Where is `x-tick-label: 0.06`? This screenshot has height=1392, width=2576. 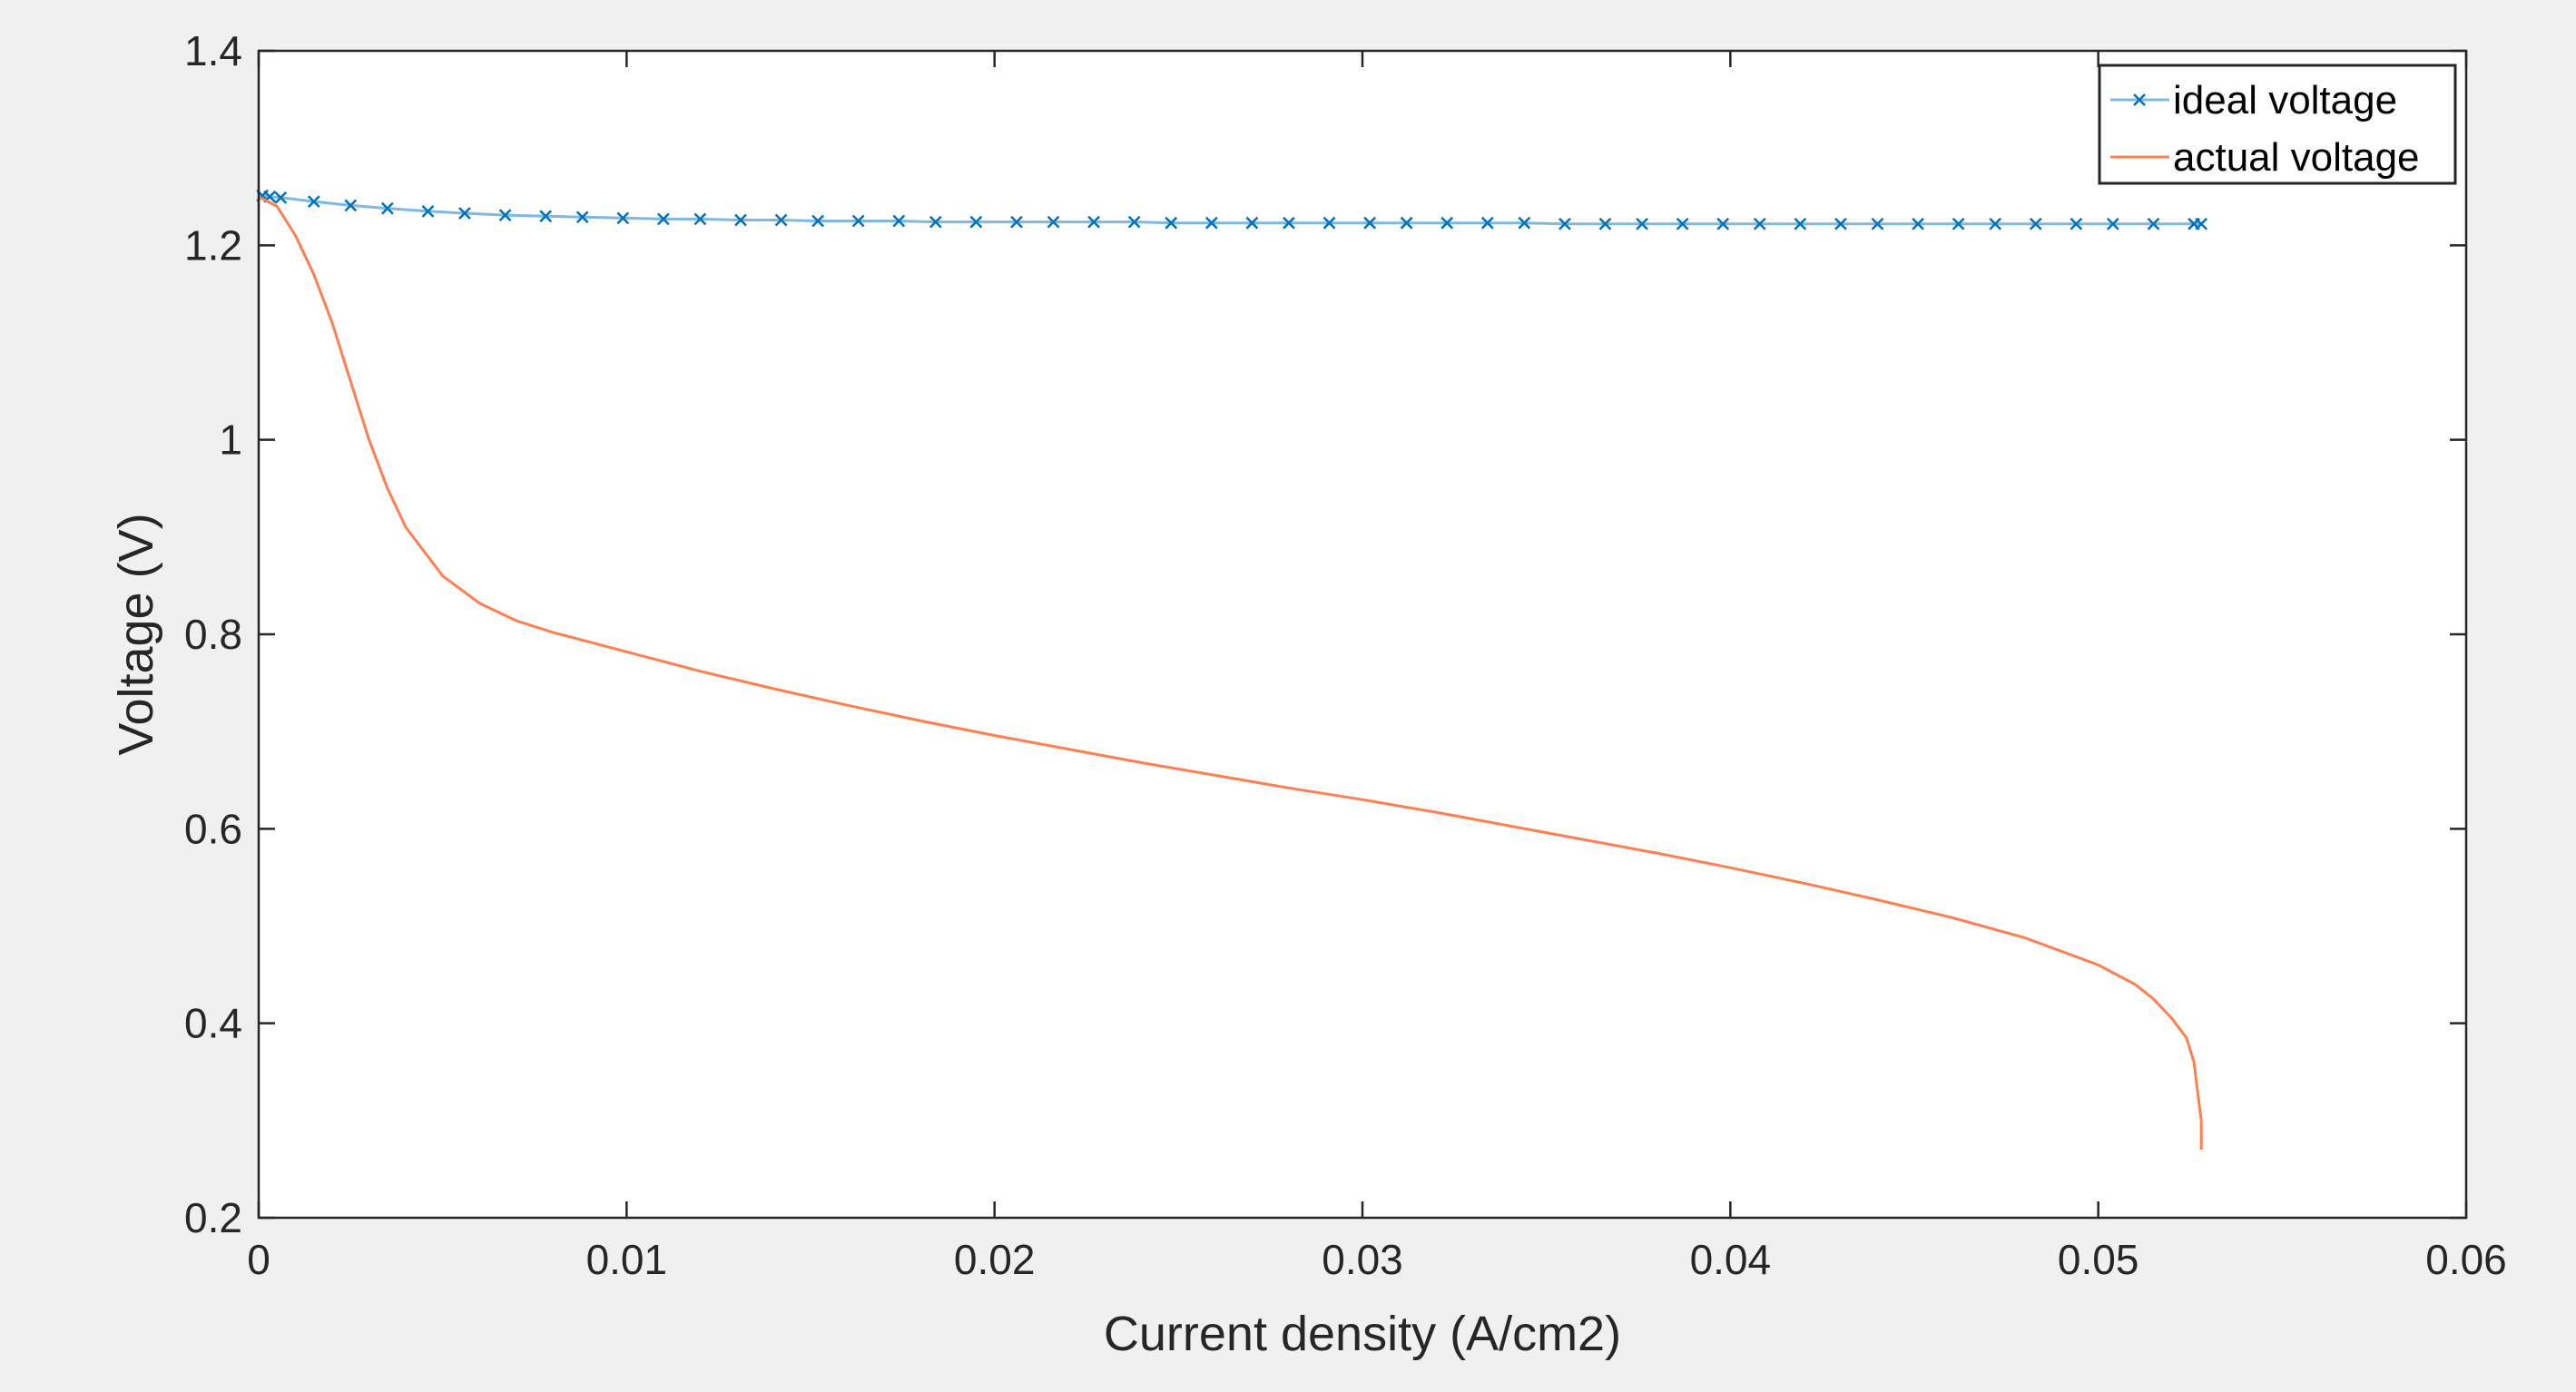
x-tick-label: 0.06 is located at coordinates (2466, 1259).